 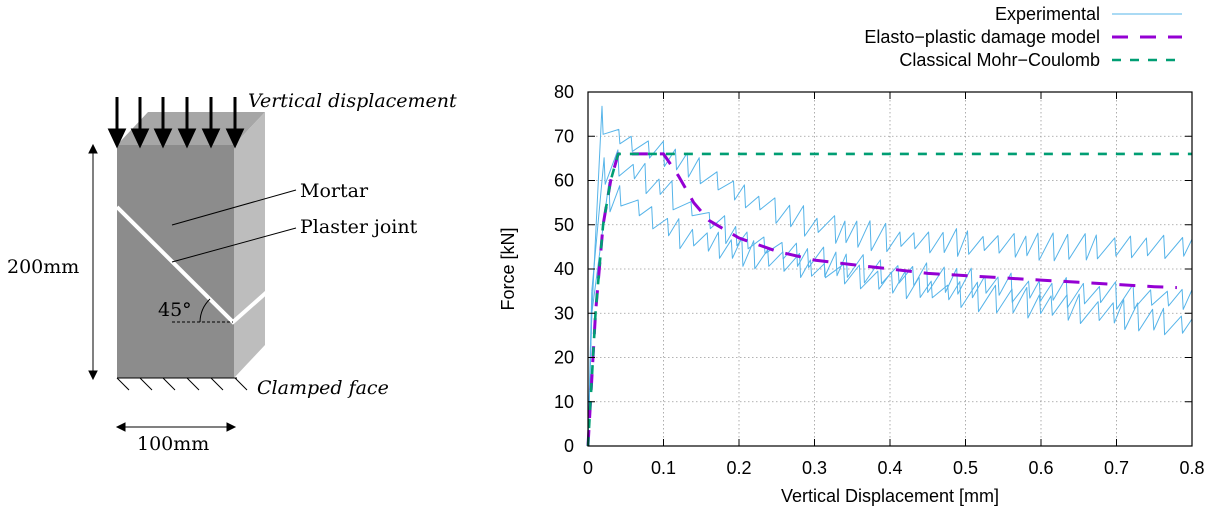 I want to click on clamped-label: Clamped face, so click(x=323, y=388).